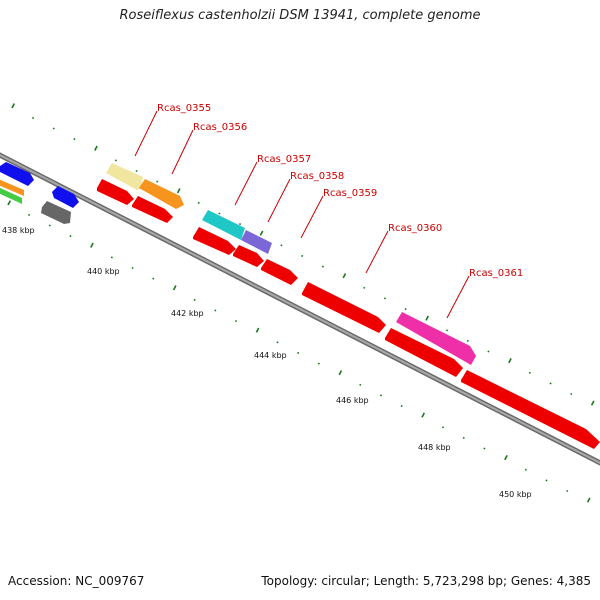  I want to click on scale-label-438: 438 kbp, so click(18, 230).